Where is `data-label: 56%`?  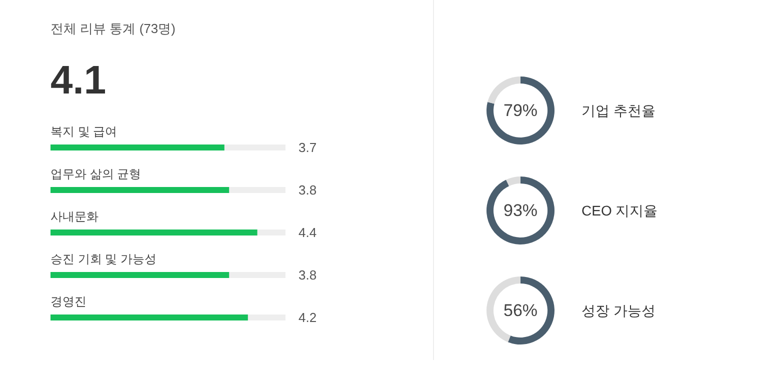 data-label: 56% is located at coordinates (520, 310).